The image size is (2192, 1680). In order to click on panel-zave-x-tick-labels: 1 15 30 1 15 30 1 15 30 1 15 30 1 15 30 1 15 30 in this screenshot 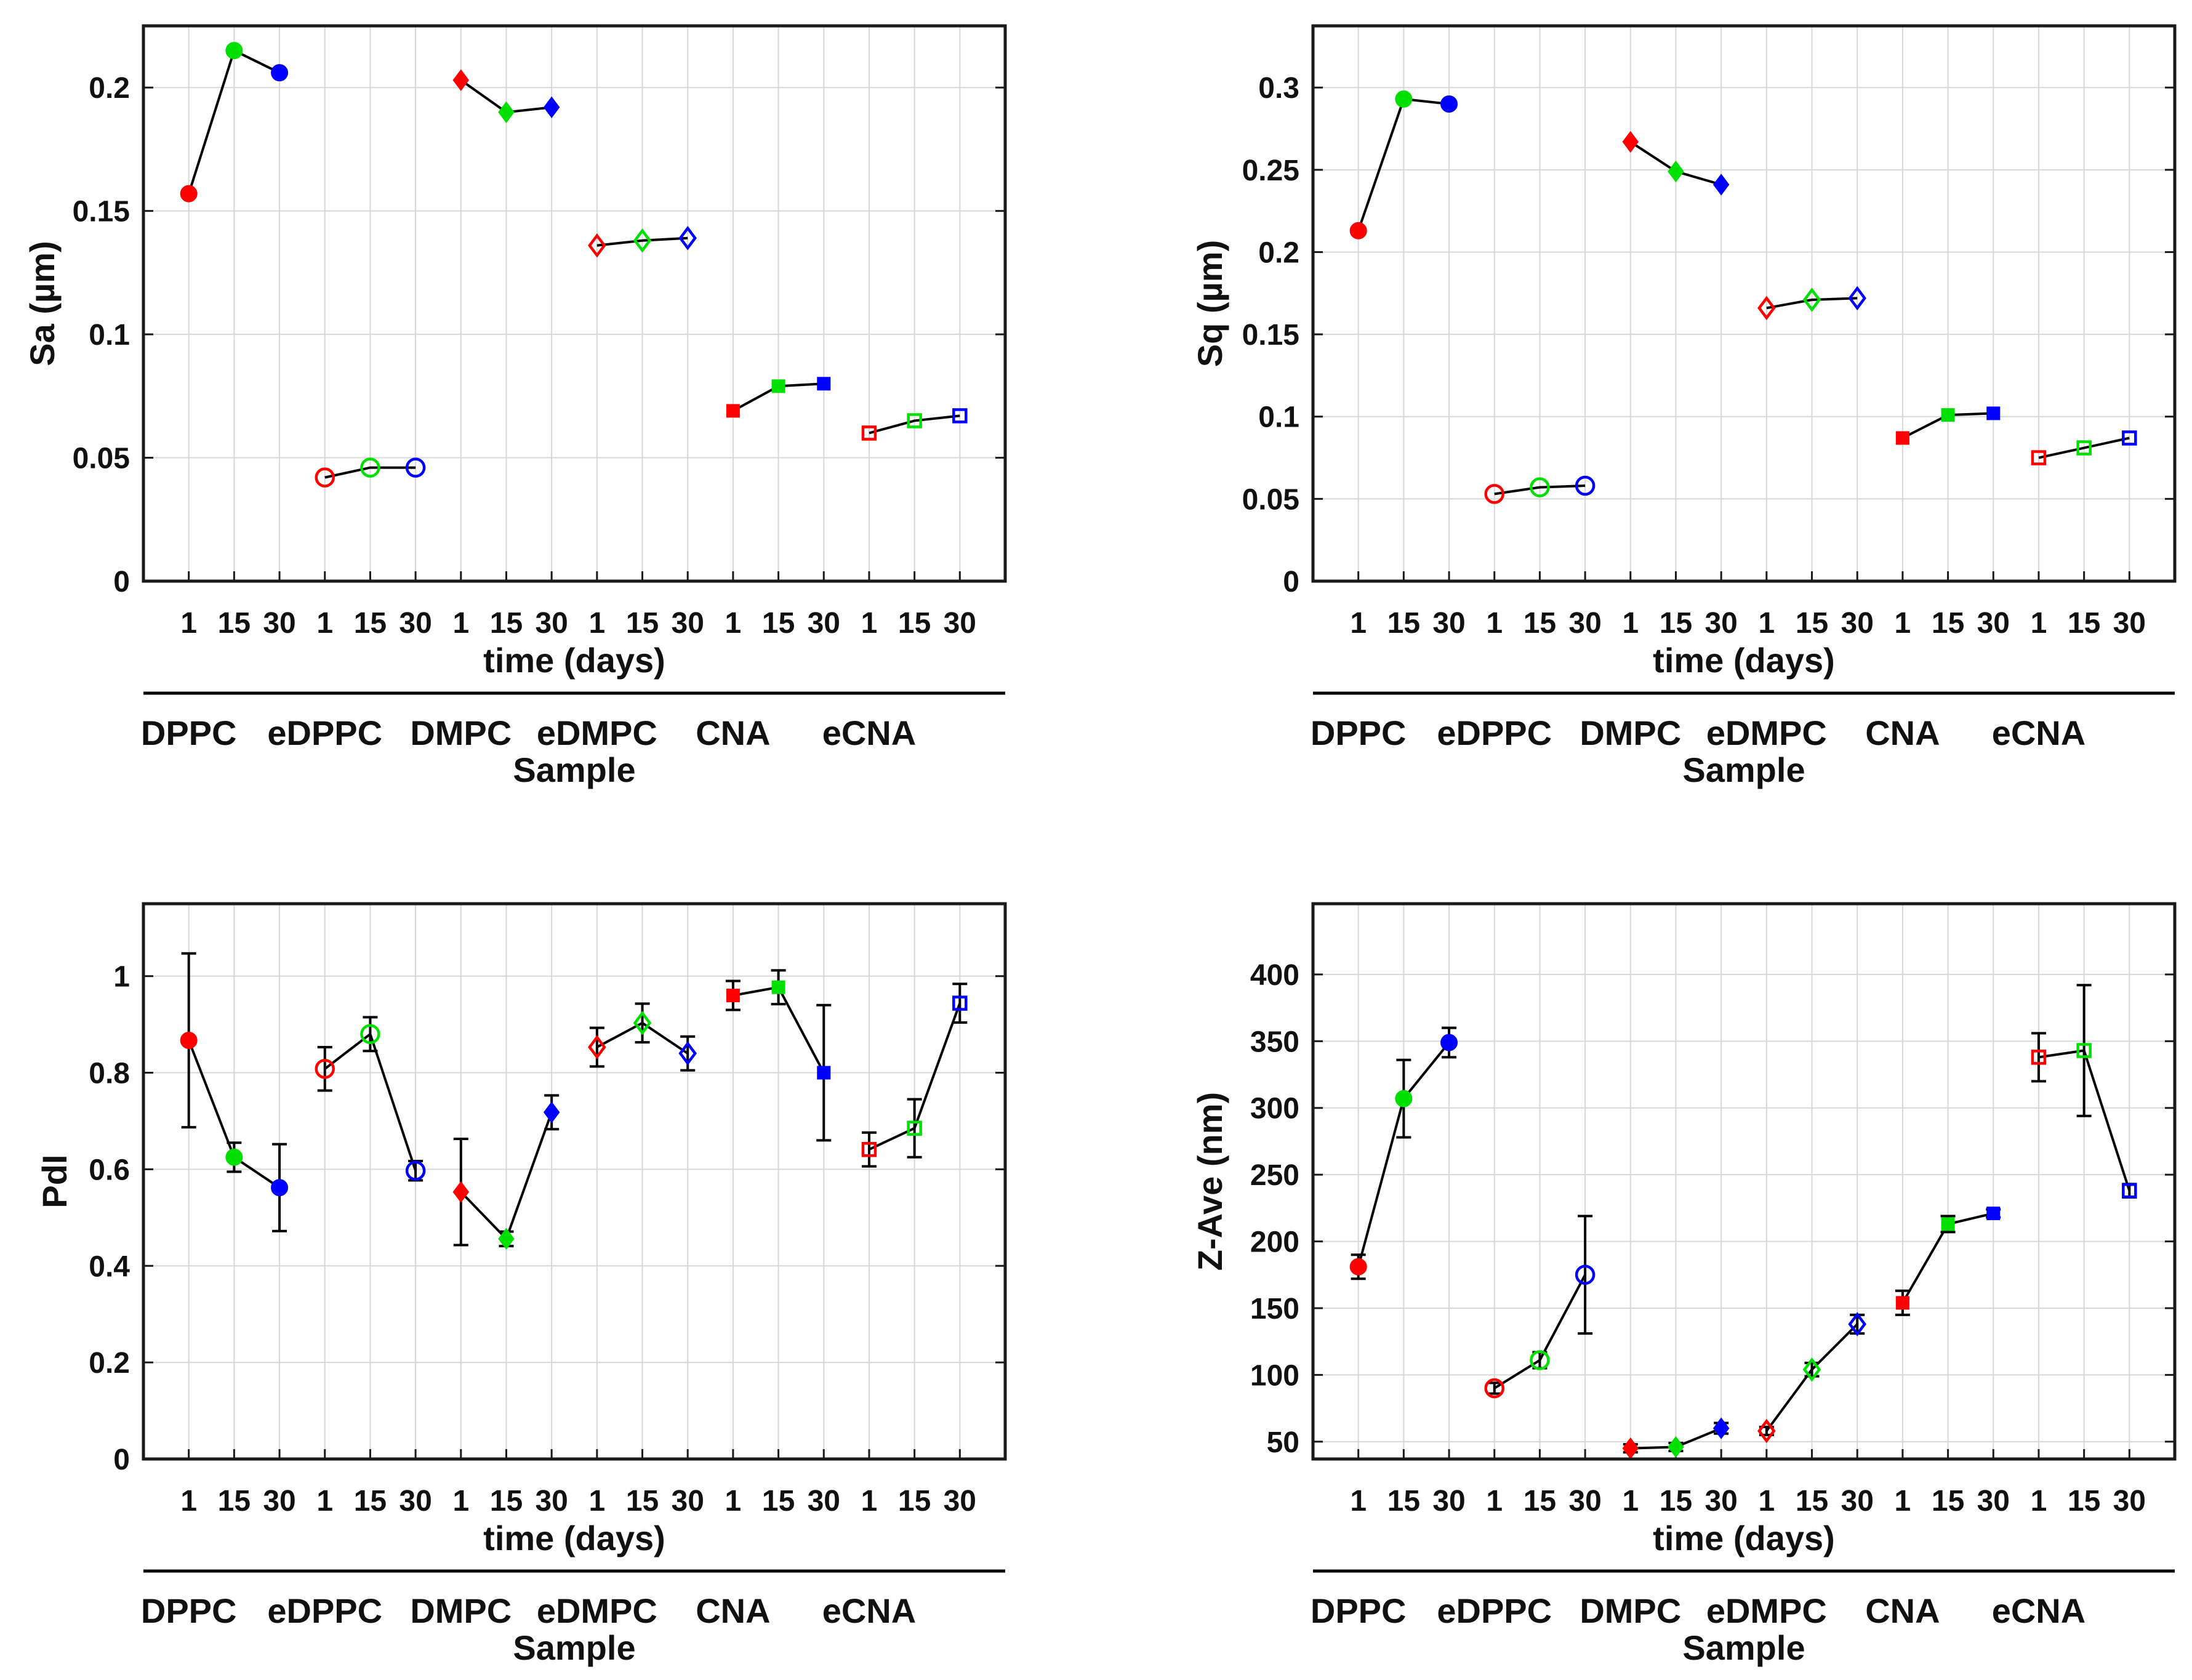, I will do `click(1748, 1501)`.